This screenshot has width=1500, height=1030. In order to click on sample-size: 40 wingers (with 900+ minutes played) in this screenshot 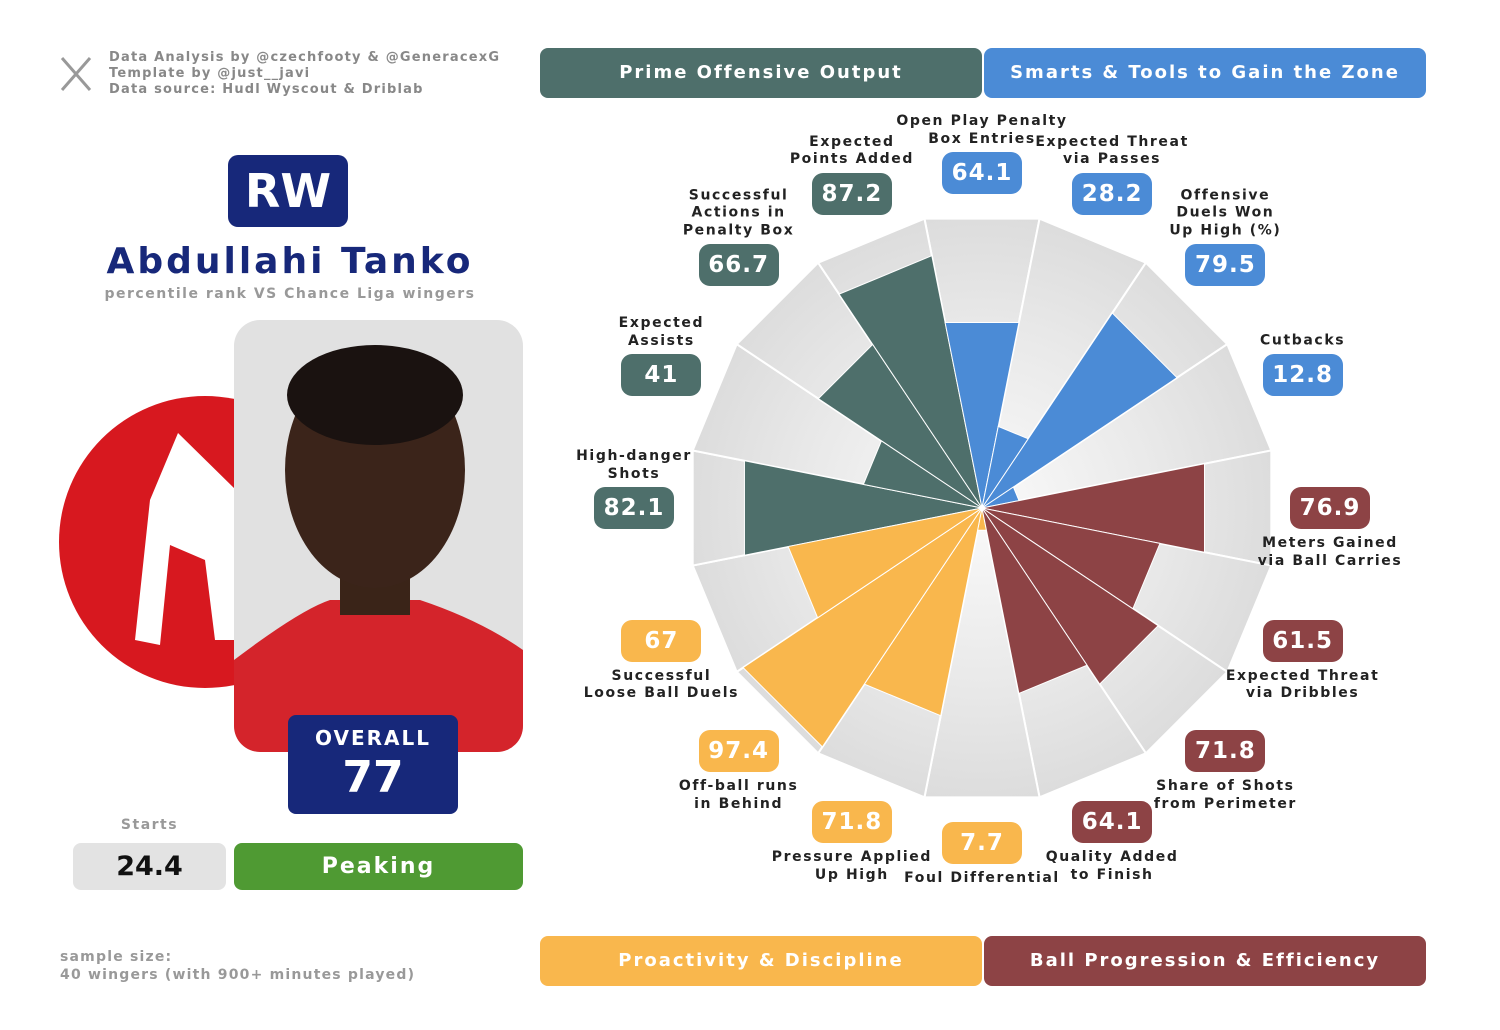, I will do `click(238, 975)`.